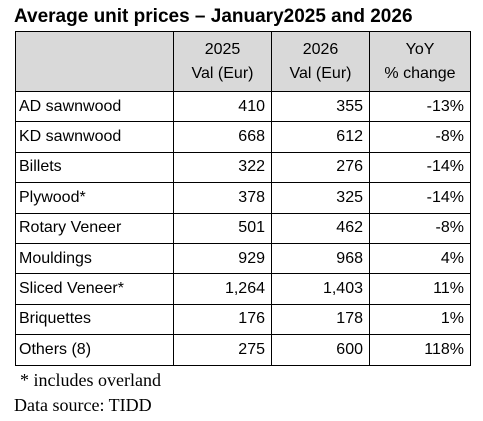 This screenshot has height=421, width=483. Describe the element at coordinates (222, 198) in the screenshot. I see `value-2025-cell: 378` at that location.